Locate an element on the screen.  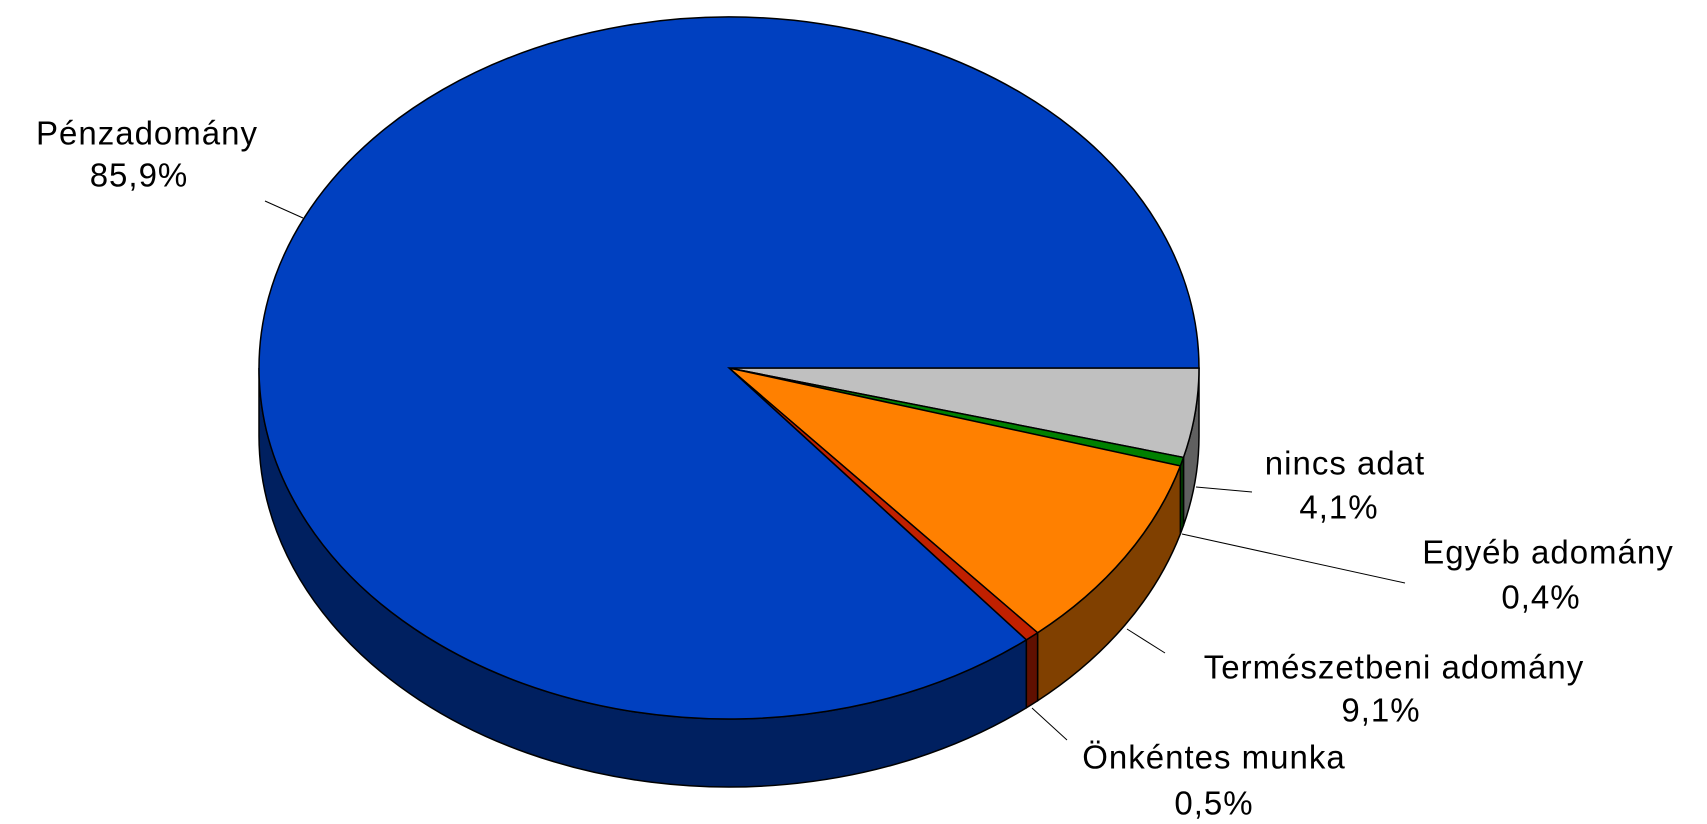
pie-slice-side is located at coordinates (1032, 670).